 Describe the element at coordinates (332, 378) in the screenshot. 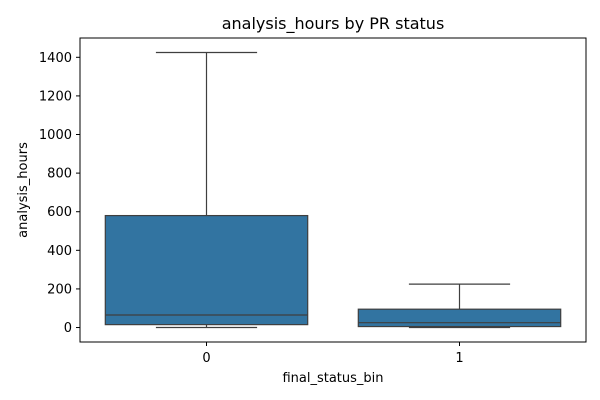

I see `x-axis-label: final_status_bin` at that location.